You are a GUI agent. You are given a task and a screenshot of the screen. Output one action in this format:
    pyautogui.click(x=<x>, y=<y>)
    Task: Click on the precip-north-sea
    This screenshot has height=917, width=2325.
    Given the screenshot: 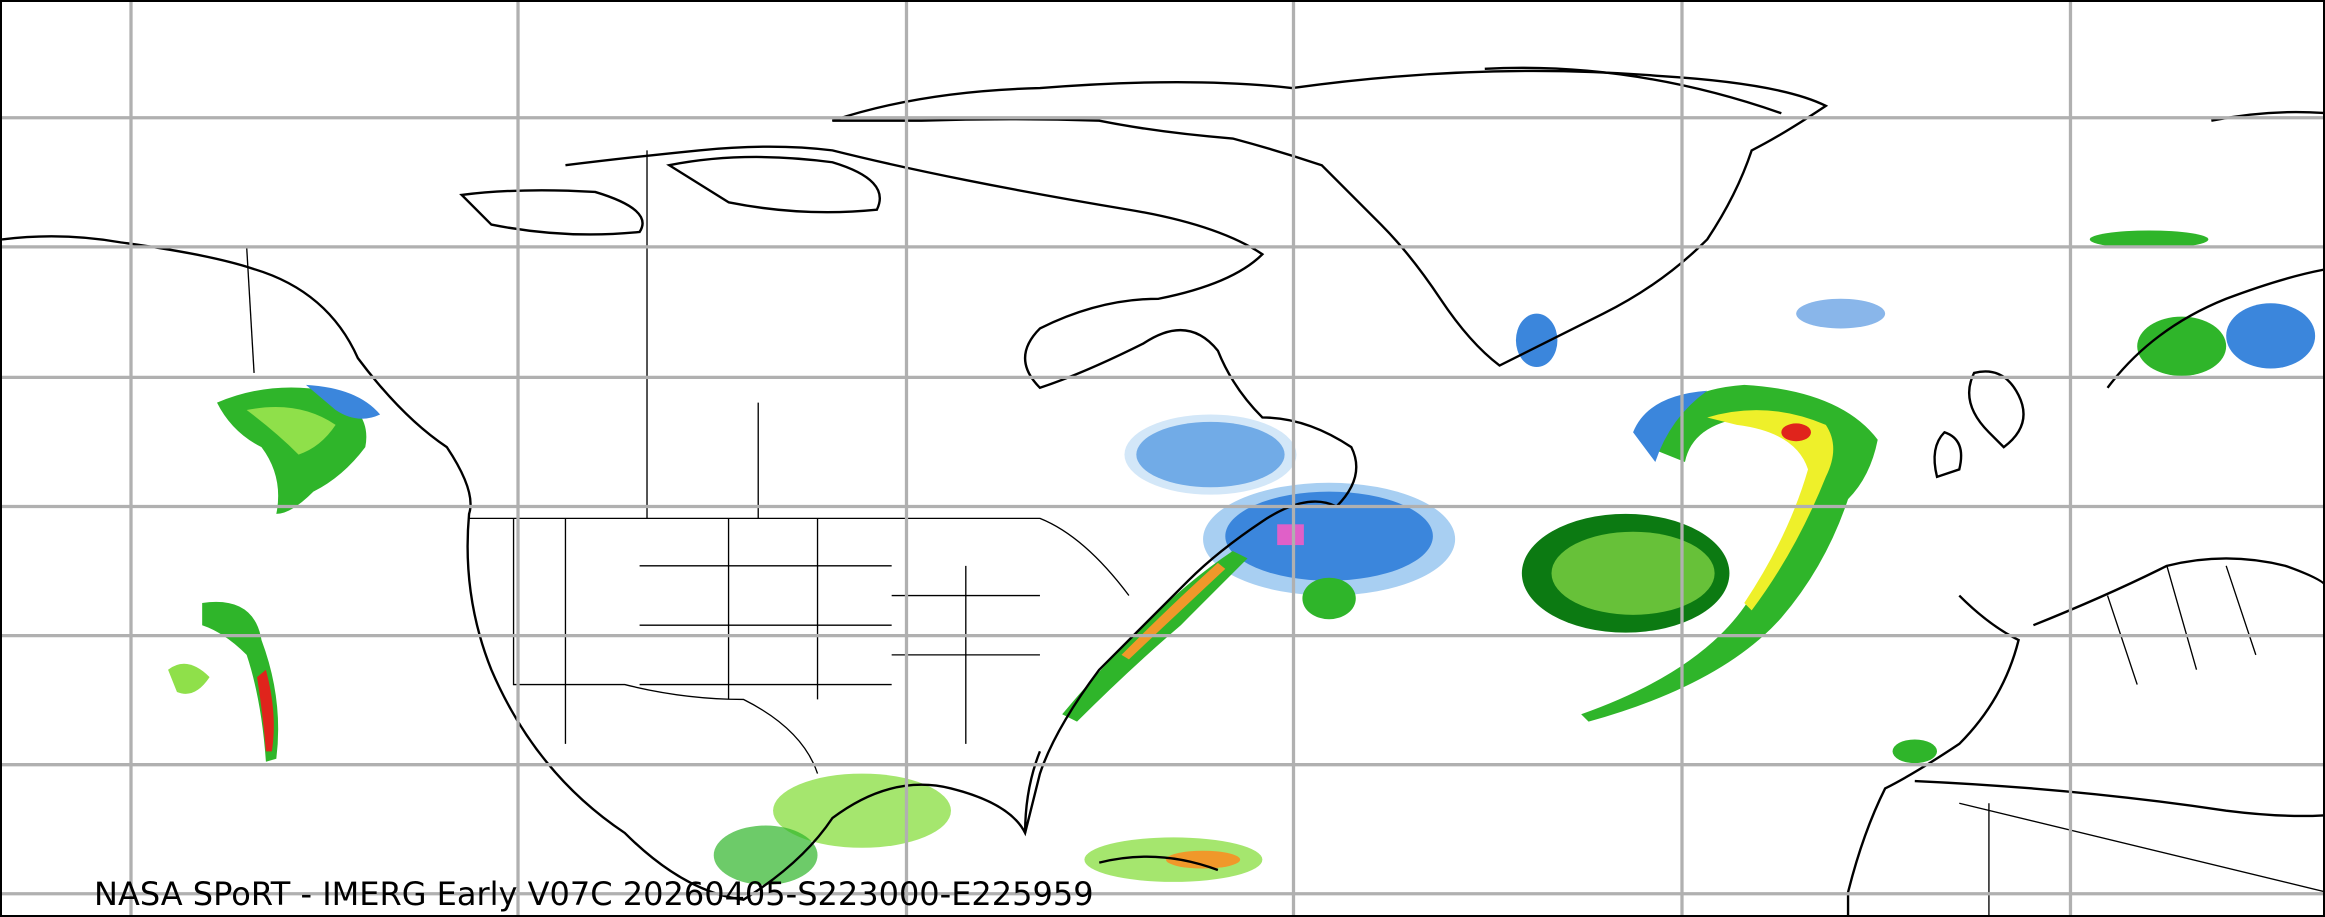 What is the action you would take?
    pyautogui.click(x=2149, y=239)
    